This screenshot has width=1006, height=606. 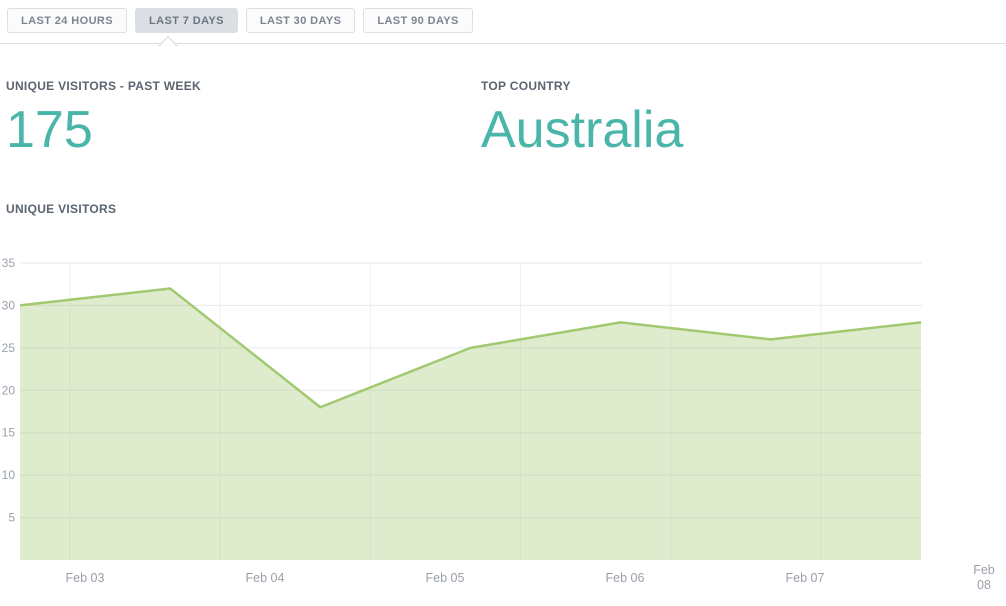 What do you see at coordinates (984, 577) in the screenshot?
I see `x-axis-label: Feb 08` at bounding box center [984, 577].